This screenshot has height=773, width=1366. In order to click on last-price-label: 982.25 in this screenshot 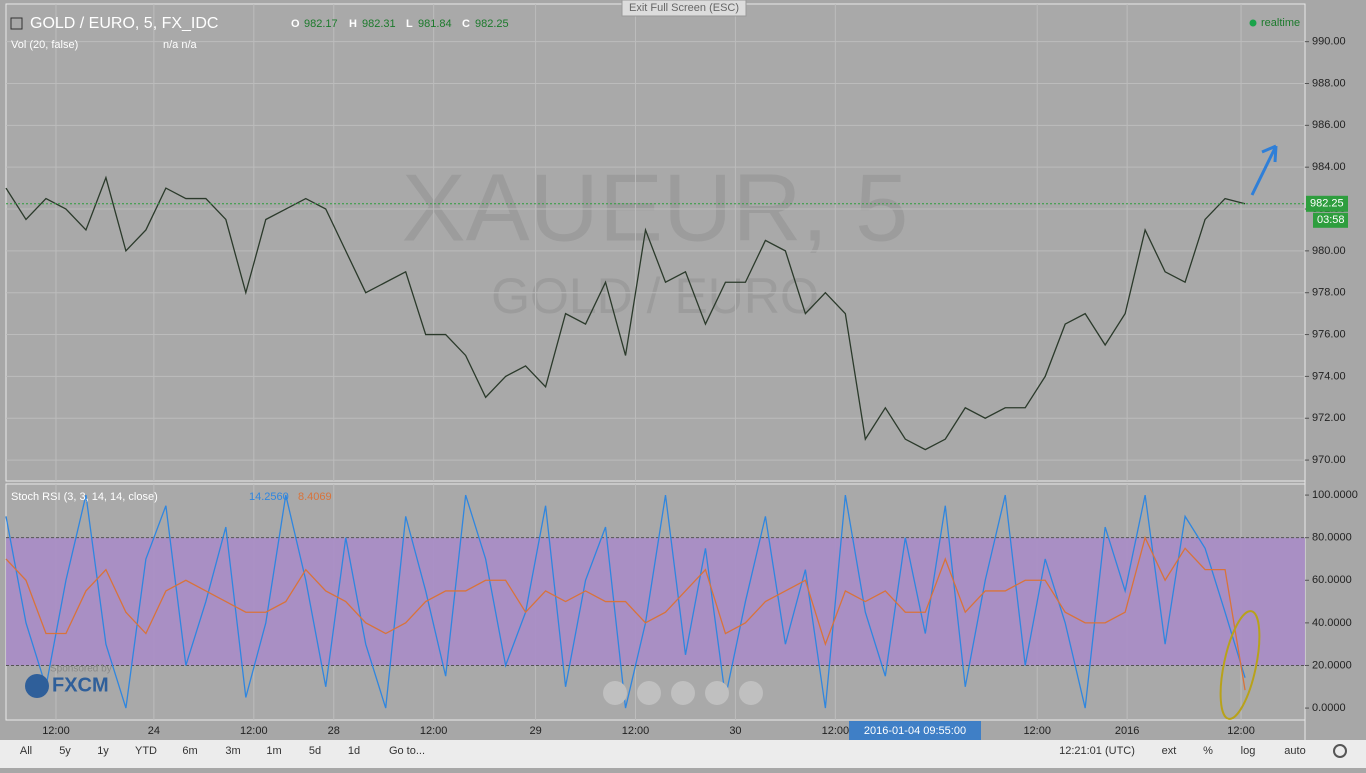, I will do `click(1327, 204)`.